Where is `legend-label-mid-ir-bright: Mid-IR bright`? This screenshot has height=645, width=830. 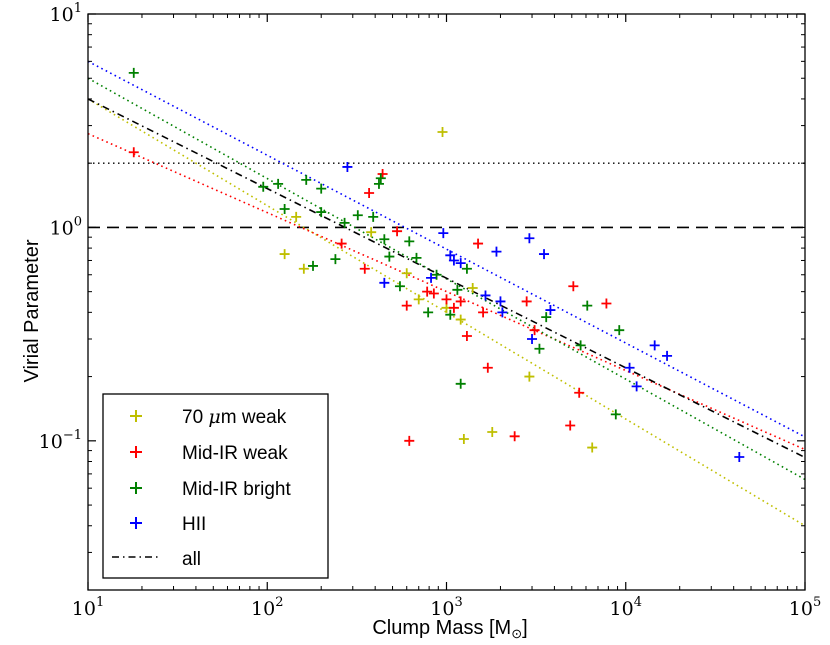 legend-label-mid-ir-bright: Mid-IR bright is located at coordinates (236, 489).